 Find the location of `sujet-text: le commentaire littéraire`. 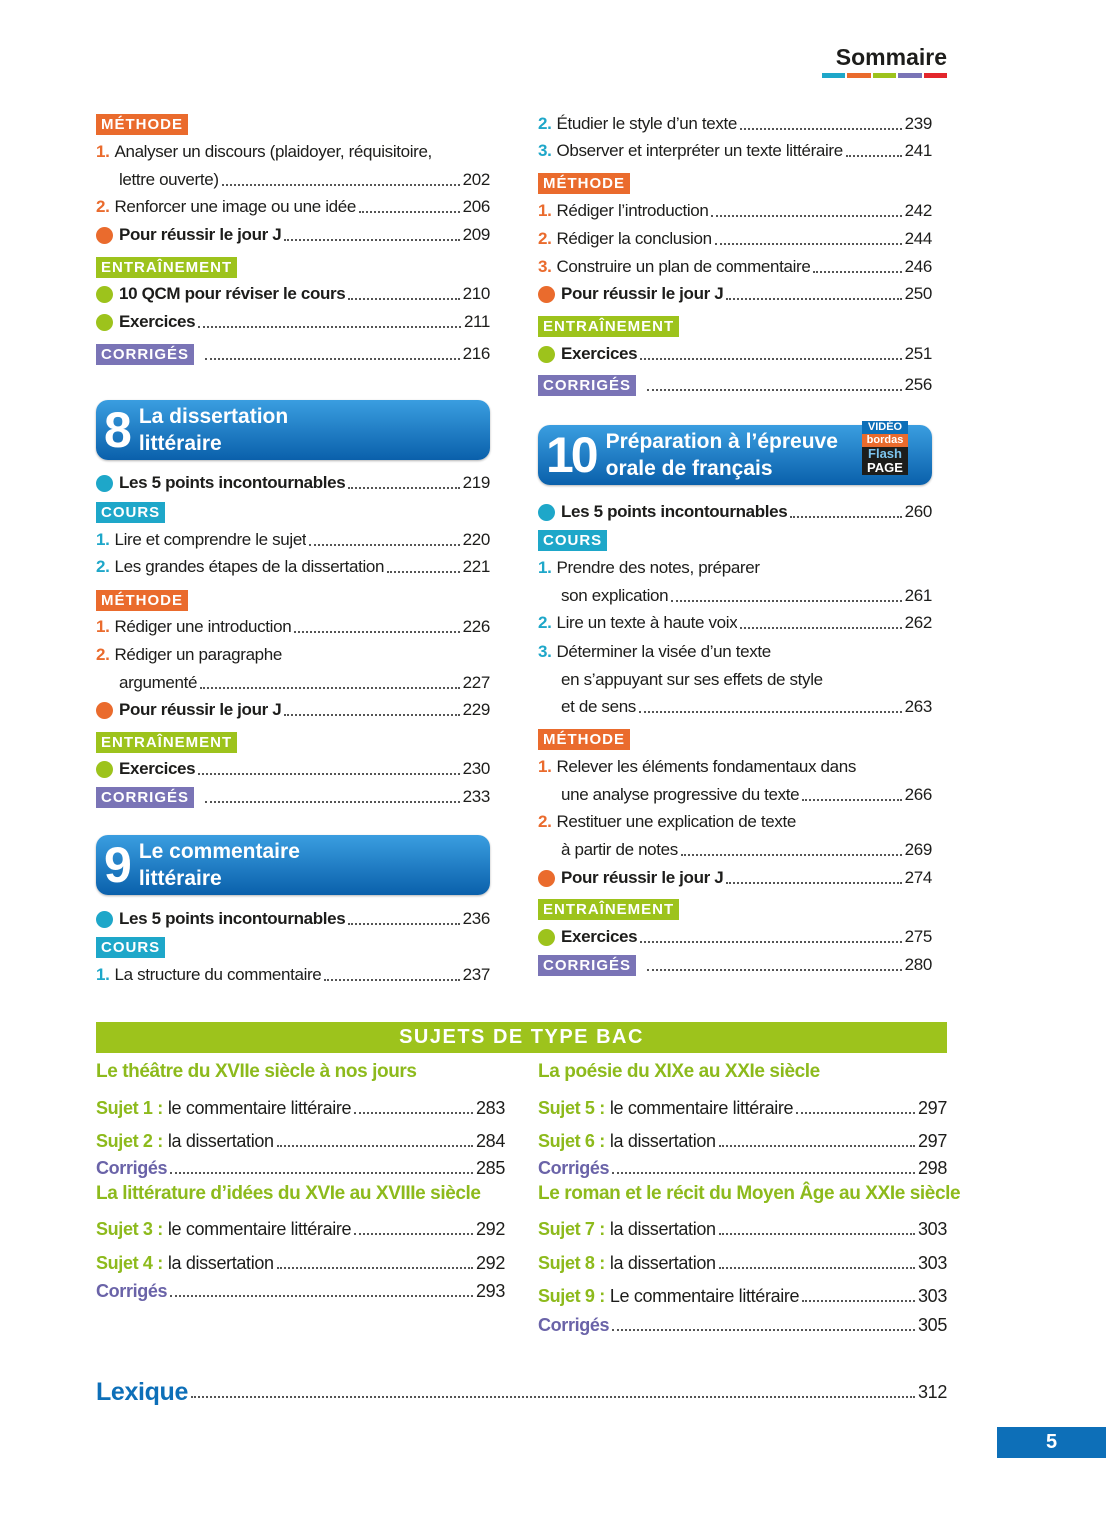

sujet-text: le commentaire littéraire is located at coordinates (701, 1107).